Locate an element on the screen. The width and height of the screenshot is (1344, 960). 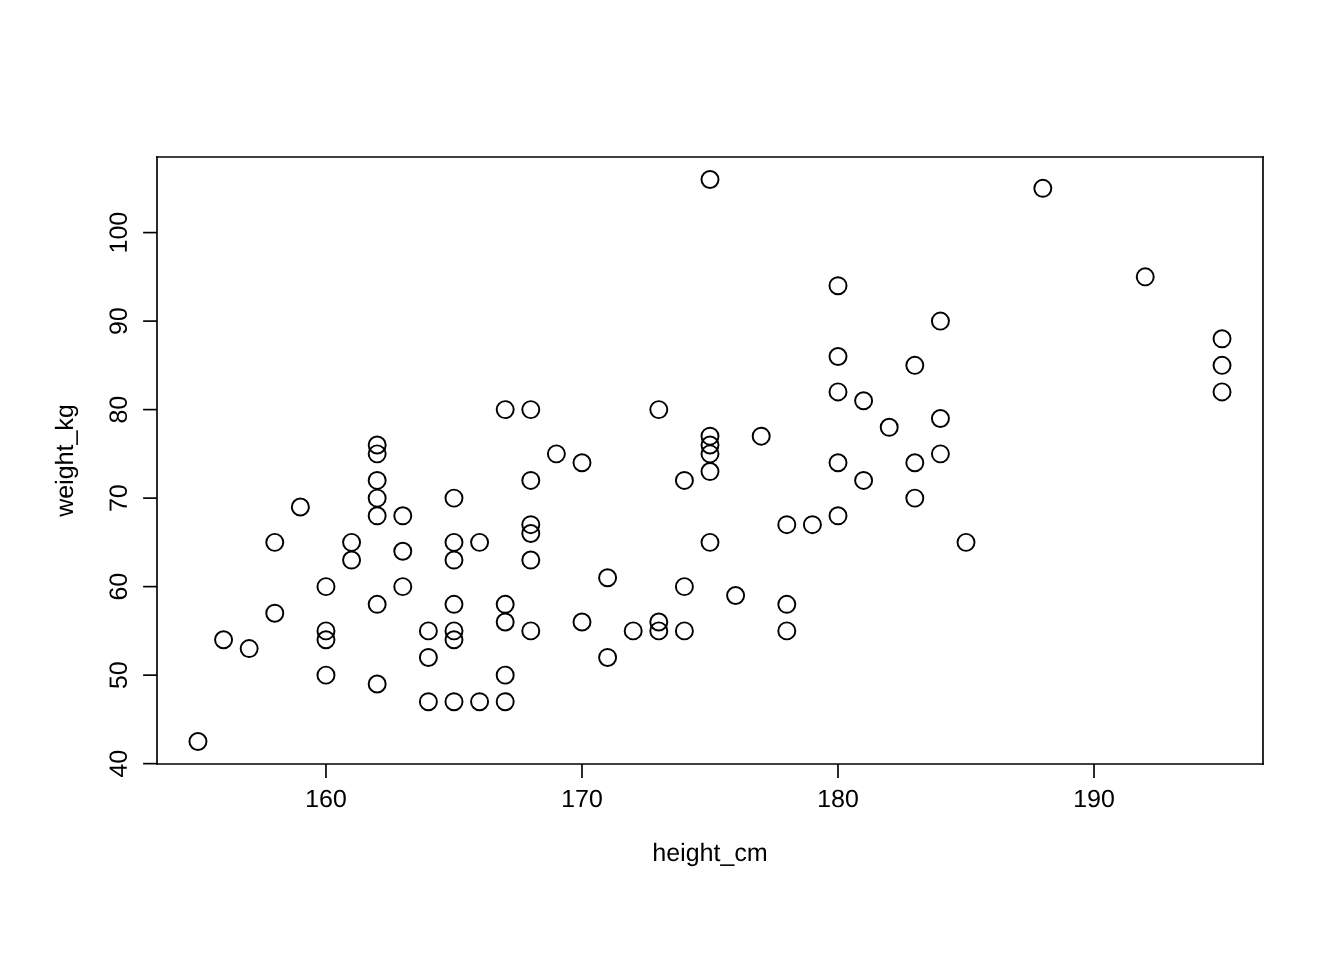
y-axis-title: weight_kg is located at coordinates (66, 461).